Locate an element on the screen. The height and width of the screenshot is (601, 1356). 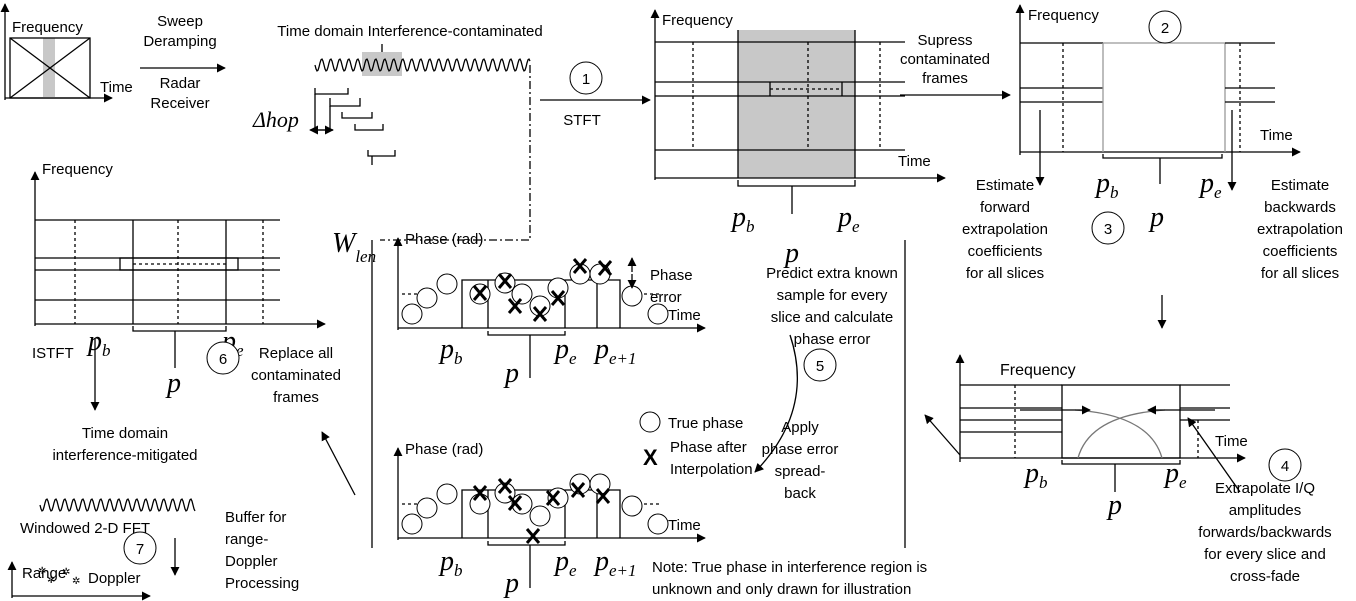
label: Phase error is located at coordinates (671, 286).